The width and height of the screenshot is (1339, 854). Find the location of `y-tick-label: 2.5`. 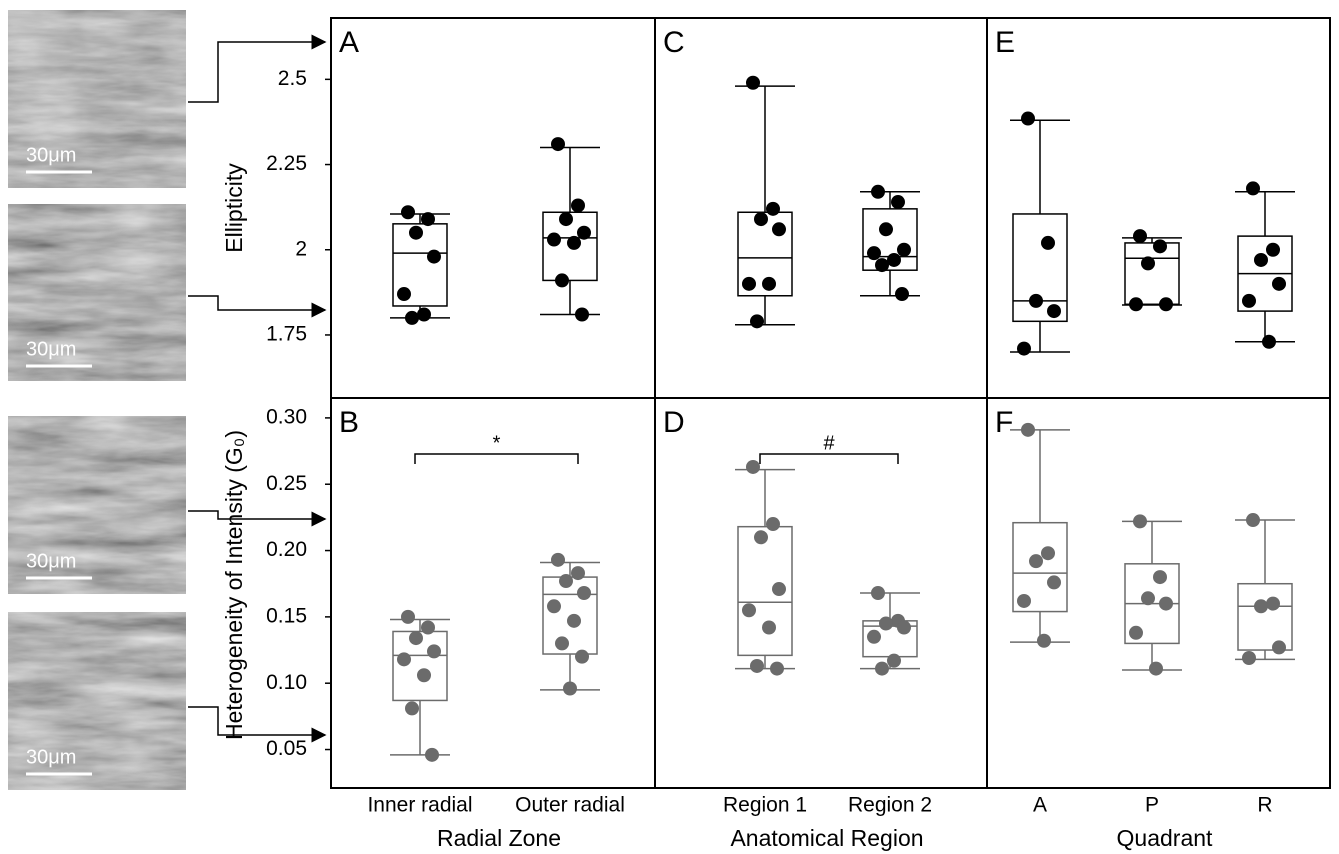

y-tick-label: 2.5 is located at coordinates (292, 78).